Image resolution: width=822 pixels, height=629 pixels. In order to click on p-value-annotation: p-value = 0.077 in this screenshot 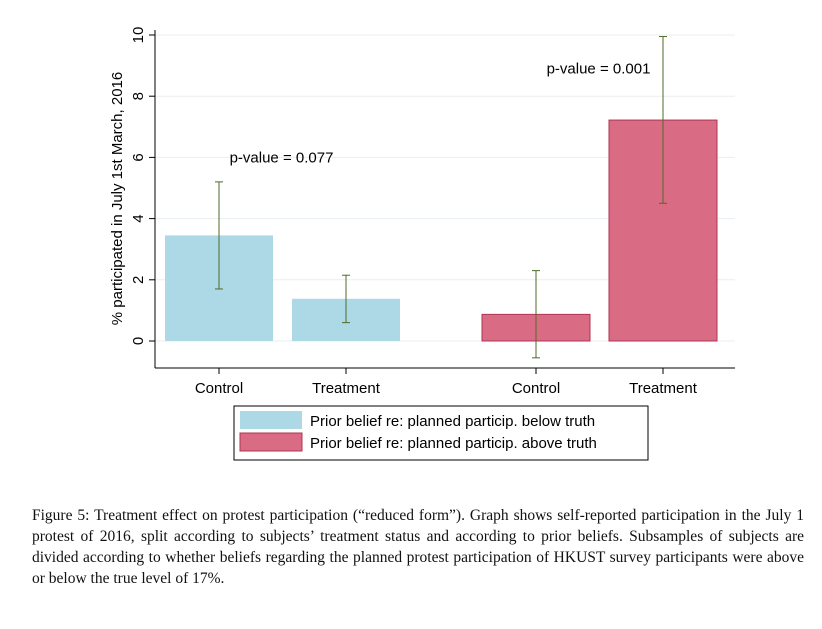, I will do `click(282, 157)`.